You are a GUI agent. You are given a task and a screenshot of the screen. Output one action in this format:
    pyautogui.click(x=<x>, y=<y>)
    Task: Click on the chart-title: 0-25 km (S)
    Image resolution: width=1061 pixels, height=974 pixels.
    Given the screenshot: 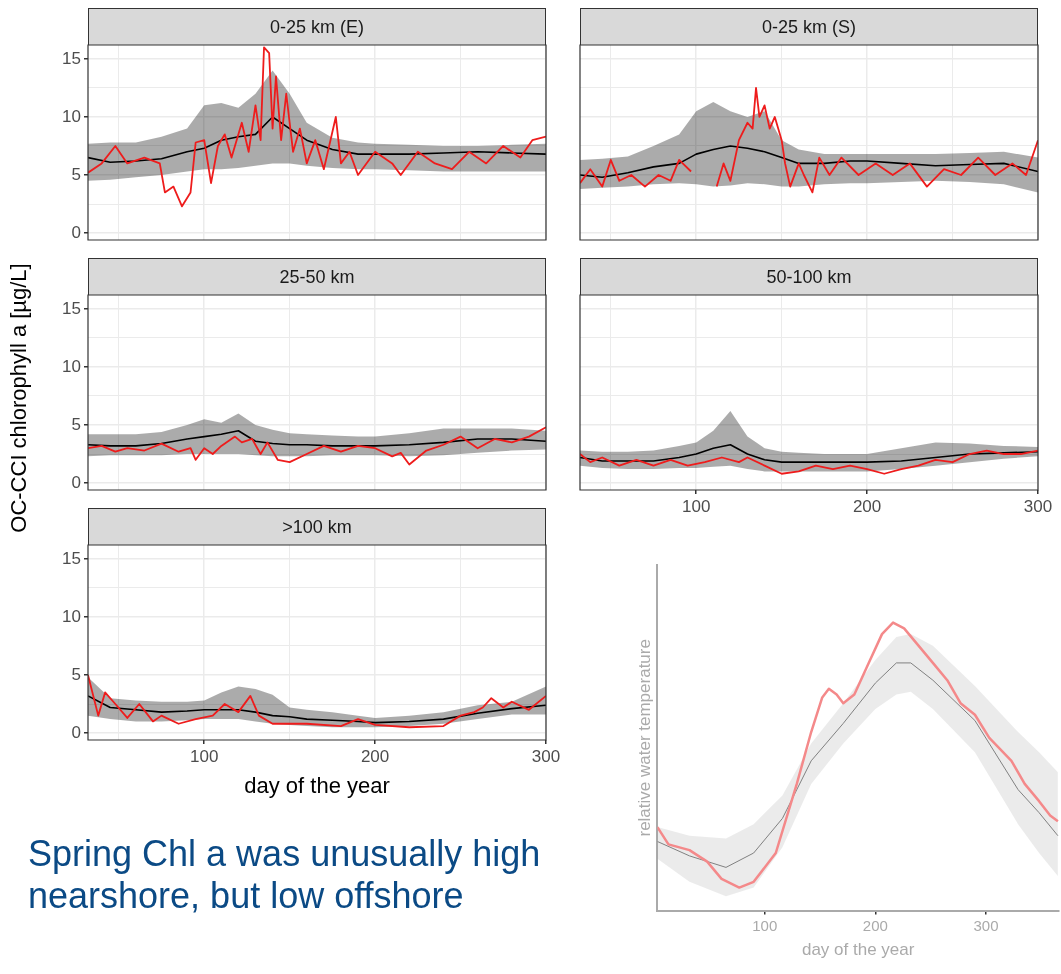 What is the action you would take?
    pyautogui.click(x=809, y=26)
    